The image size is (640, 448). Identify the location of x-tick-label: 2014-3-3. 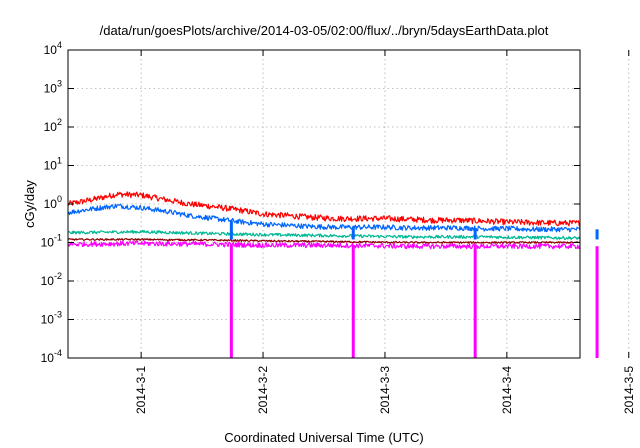
(385, 390).